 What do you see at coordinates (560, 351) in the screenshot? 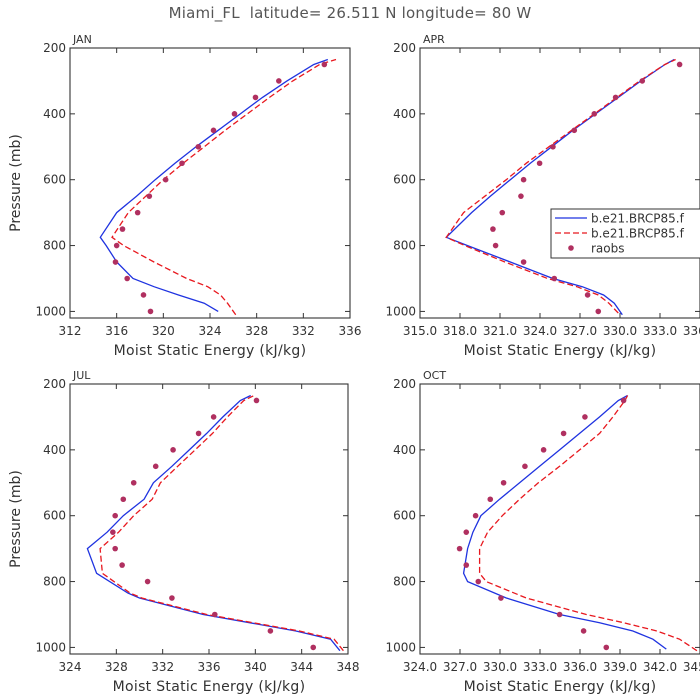
I see `x-axis-label: Moist Static Energy (kJ/kg)` at bounding box center [560, 351].